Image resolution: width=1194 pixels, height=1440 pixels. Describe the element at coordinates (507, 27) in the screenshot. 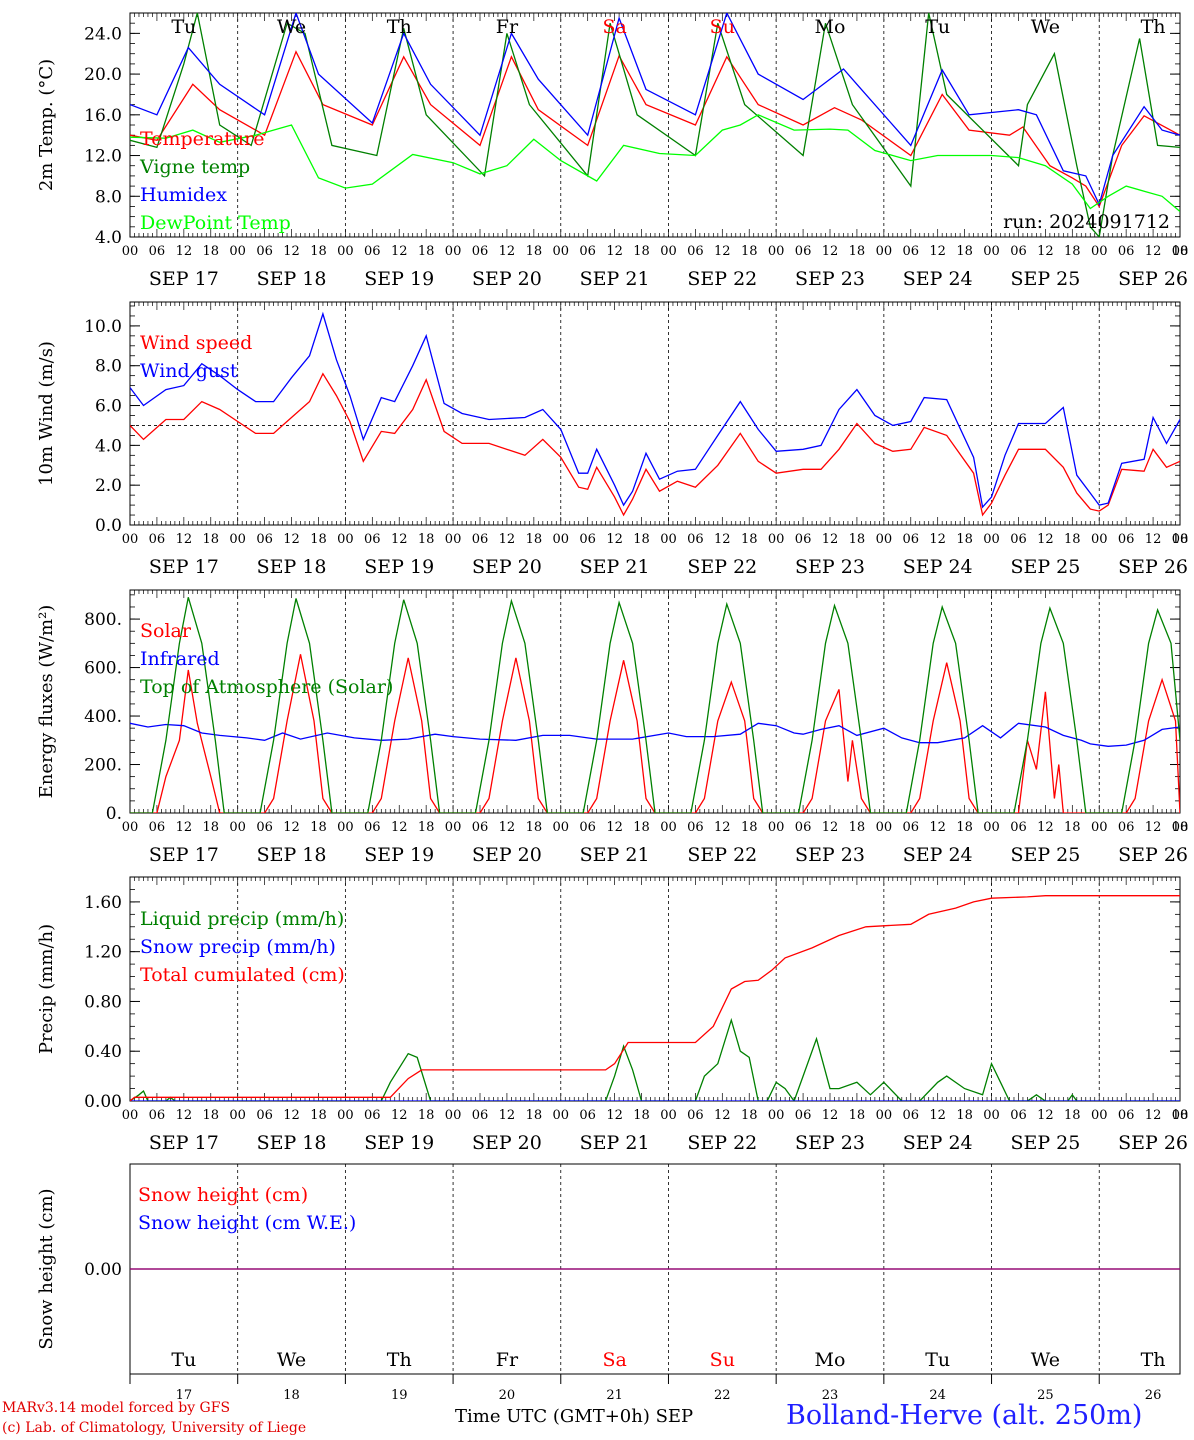

I see `weekday-label: Fr` at that location.